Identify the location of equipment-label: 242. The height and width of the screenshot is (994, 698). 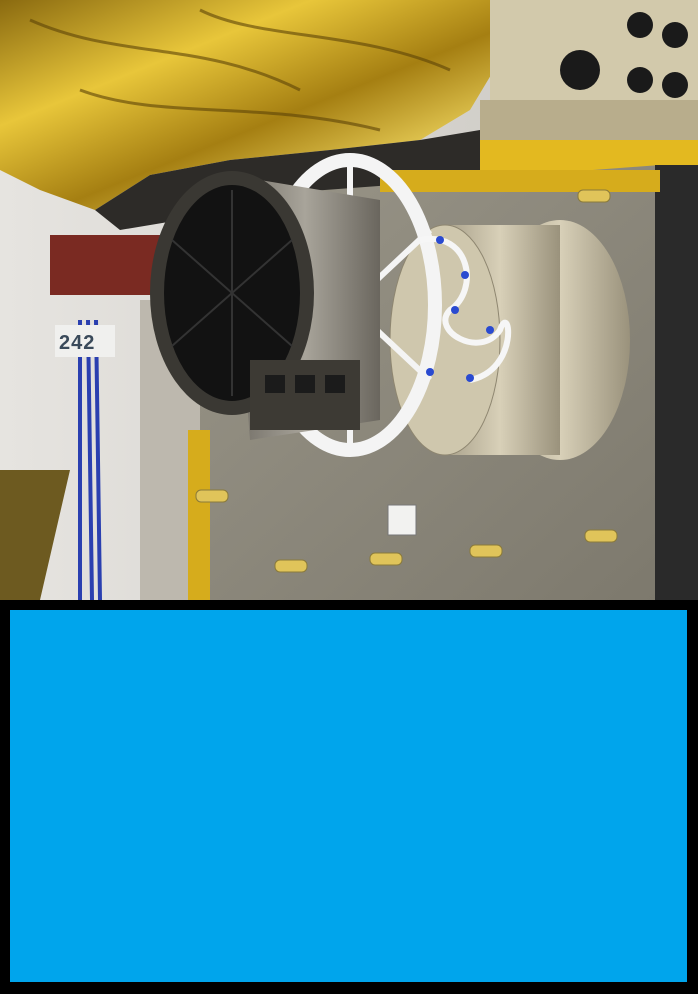
(77, 343).